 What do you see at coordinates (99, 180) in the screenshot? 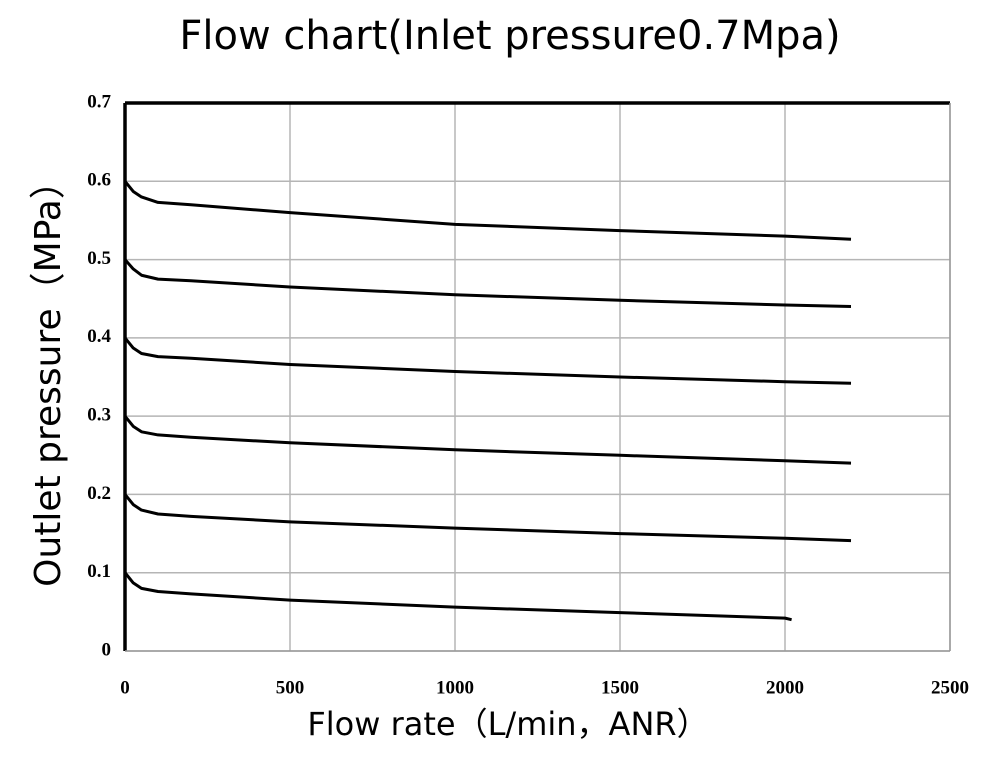
I see `y-tick-label: 0.6` at bounding box center [99, 180].